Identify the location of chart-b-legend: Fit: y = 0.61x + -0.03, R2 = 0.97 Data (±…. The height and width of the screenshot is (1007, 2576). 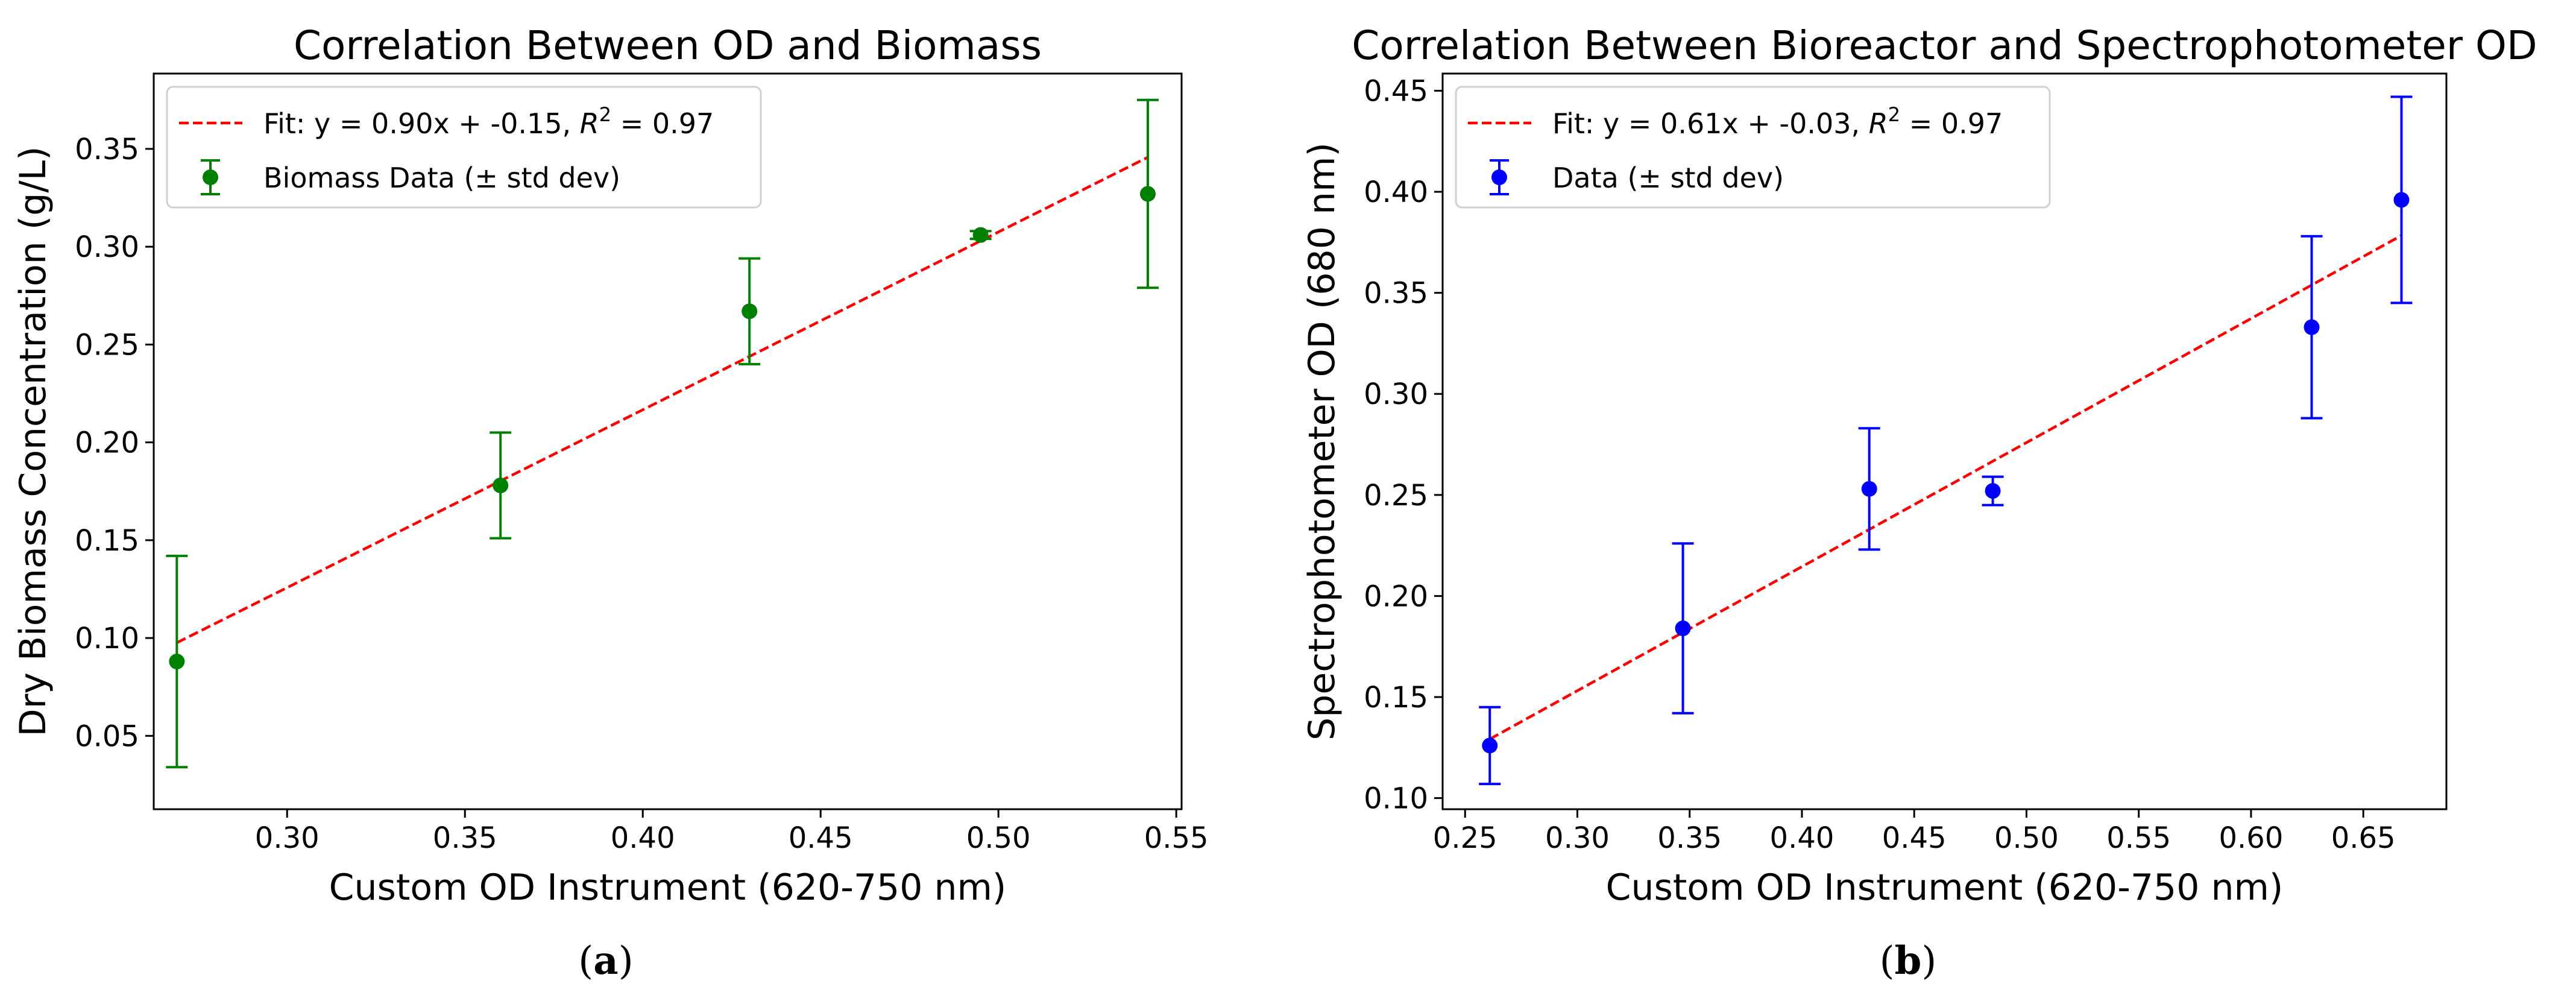
(1753, 147).